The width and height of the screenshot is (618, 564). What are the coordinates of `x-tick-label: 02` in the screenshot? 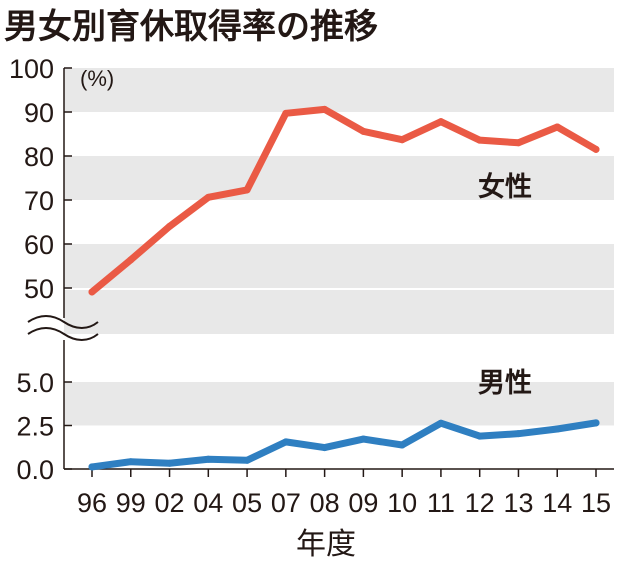 It's located at (170, 503).